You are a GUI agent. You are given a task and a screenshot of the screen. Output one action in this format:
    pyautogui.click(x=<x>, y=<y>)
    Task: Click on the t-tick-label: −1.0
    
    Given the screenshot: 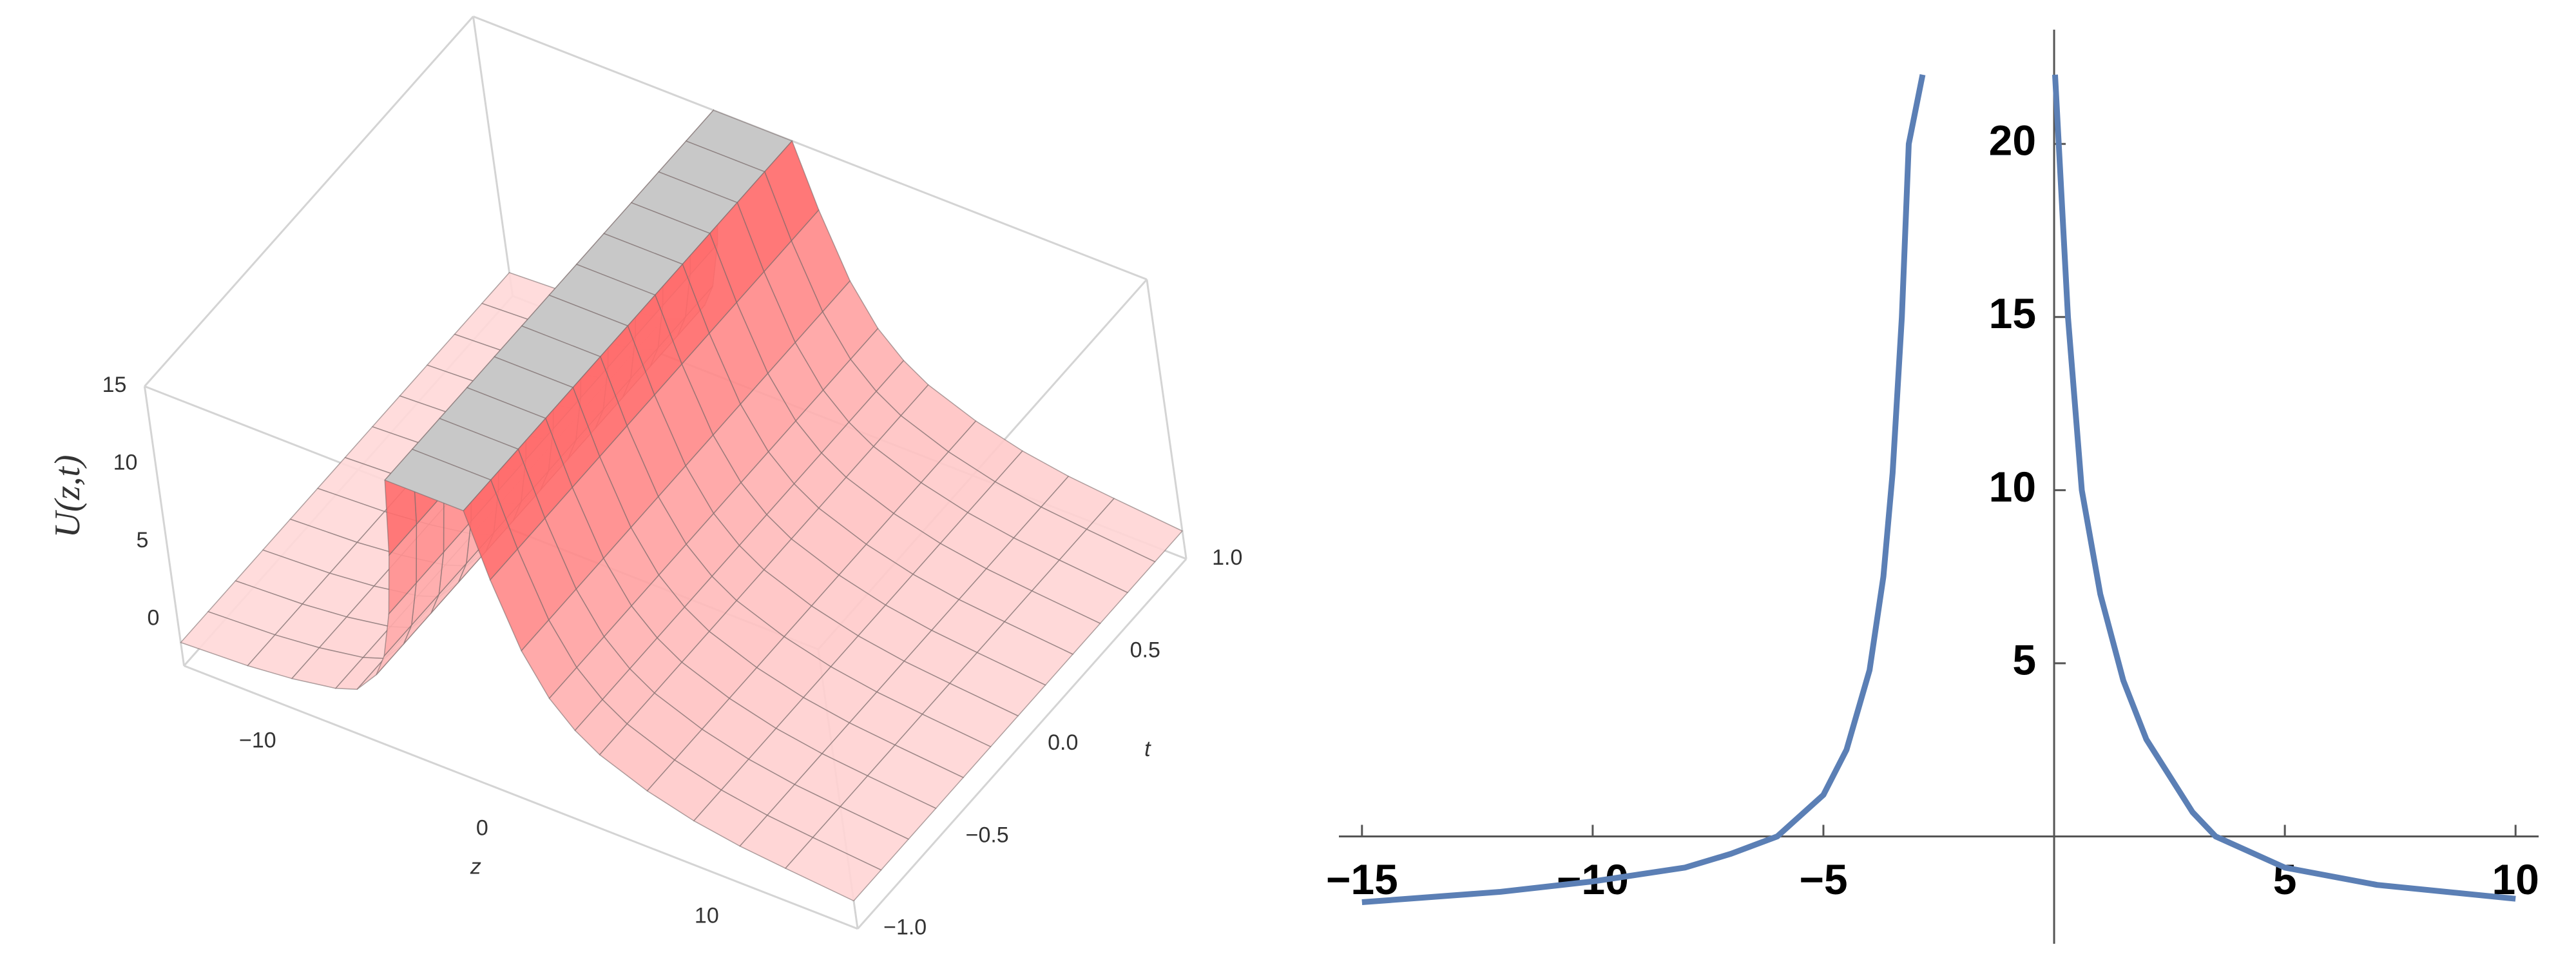 What is the action you would take?
    pyautogui.click(x=905, y=927)
    